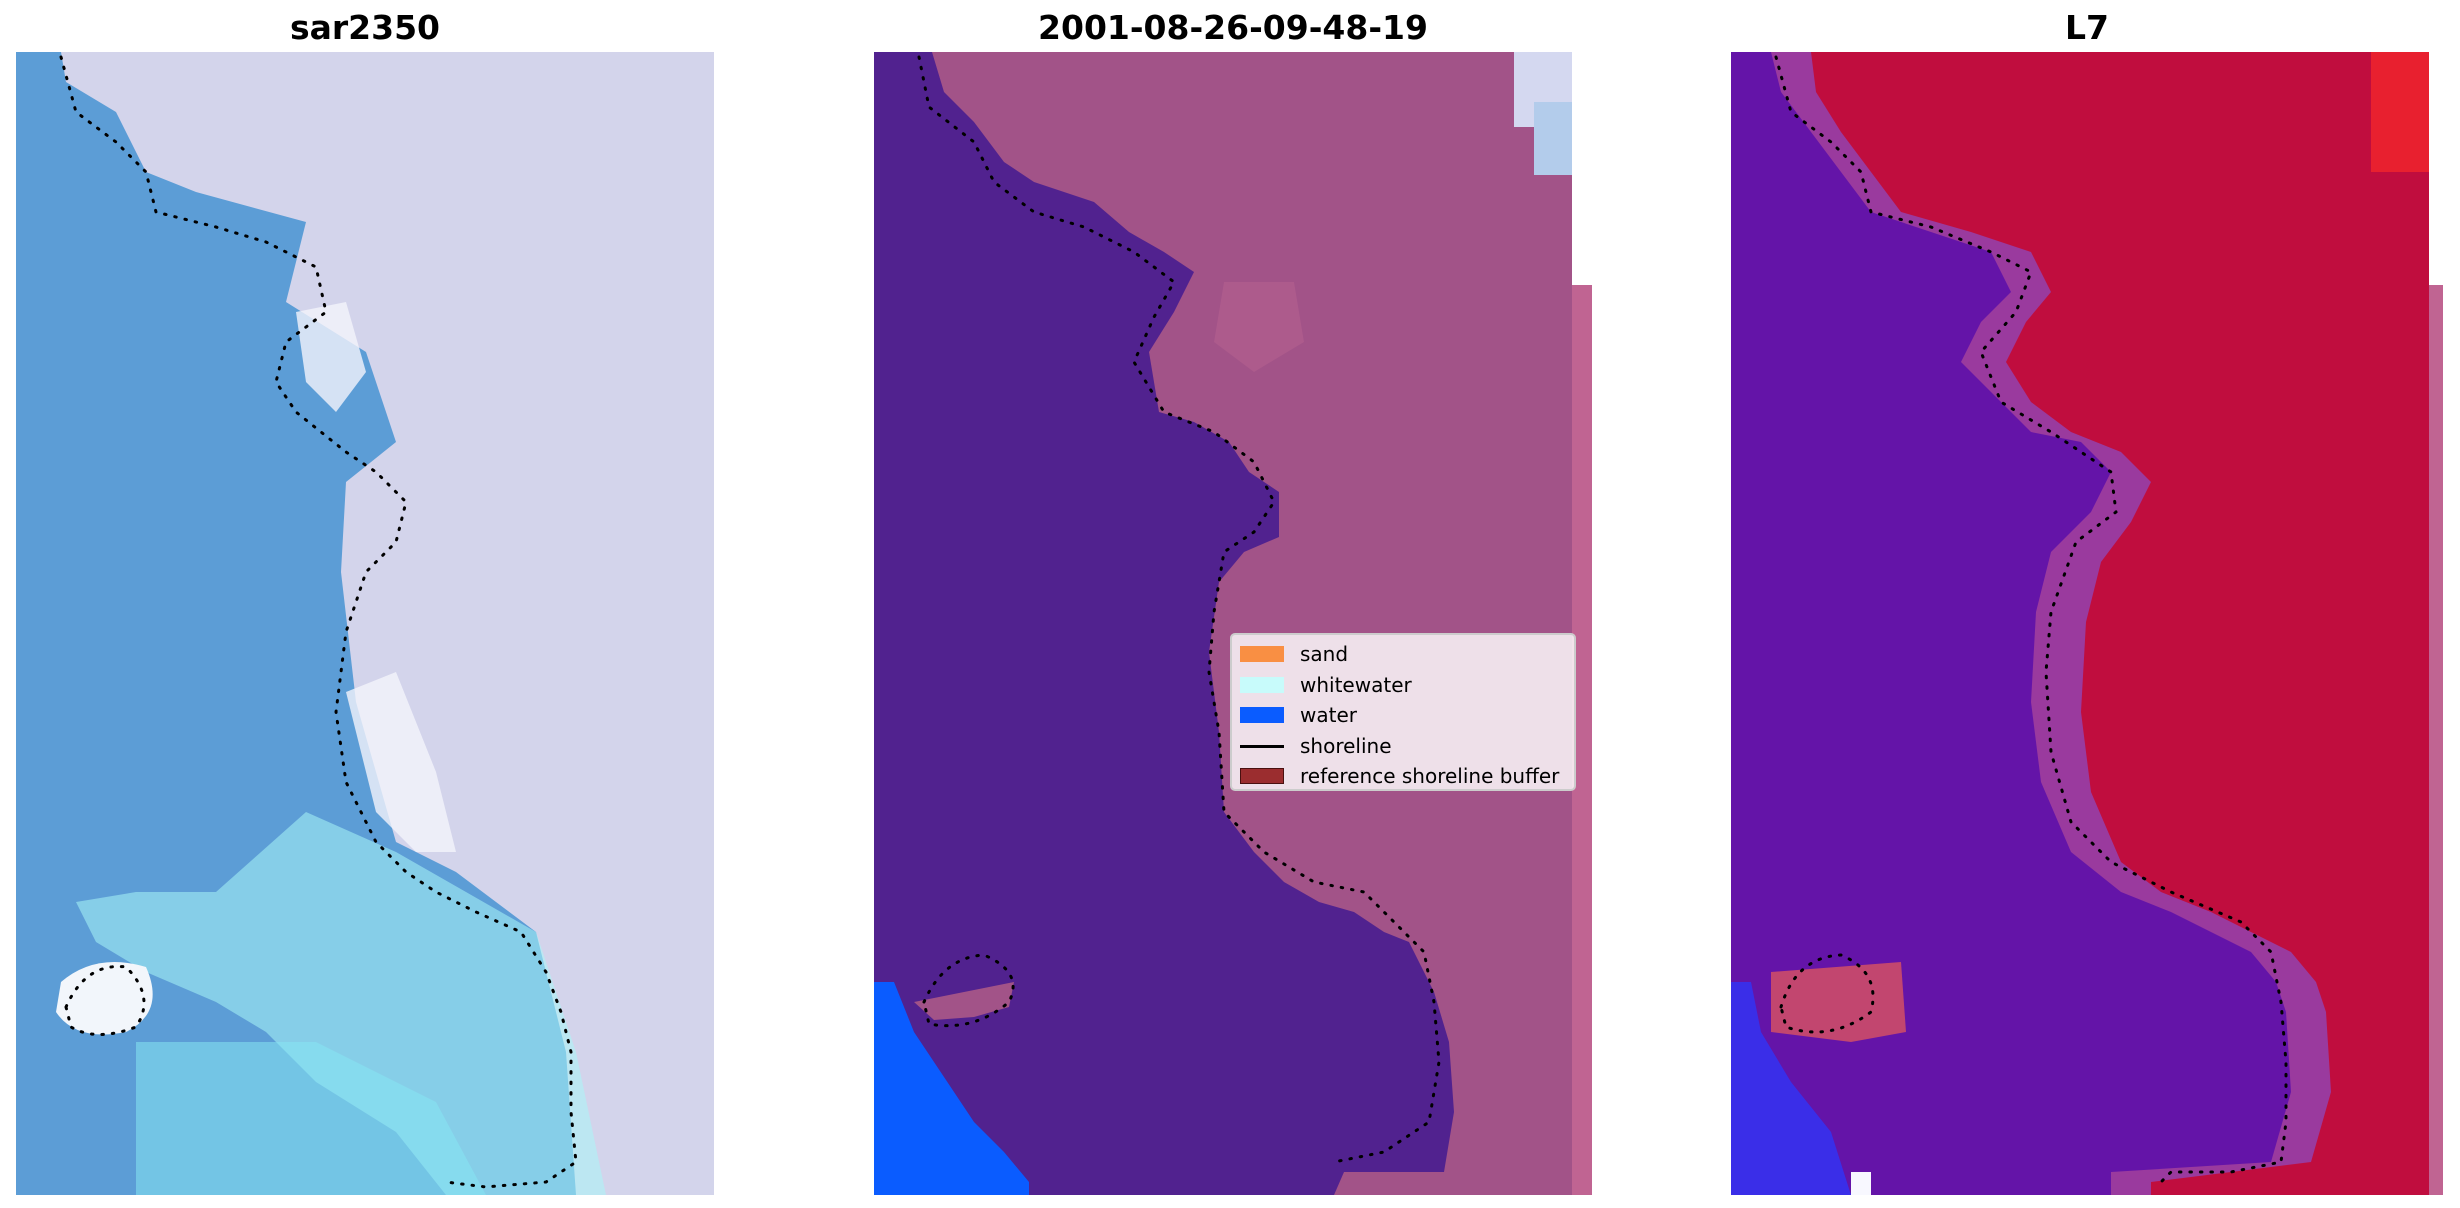 The width and height of the screenshot is (2460, 1208). I want to click on class-island-sand, so click(964, 1001).